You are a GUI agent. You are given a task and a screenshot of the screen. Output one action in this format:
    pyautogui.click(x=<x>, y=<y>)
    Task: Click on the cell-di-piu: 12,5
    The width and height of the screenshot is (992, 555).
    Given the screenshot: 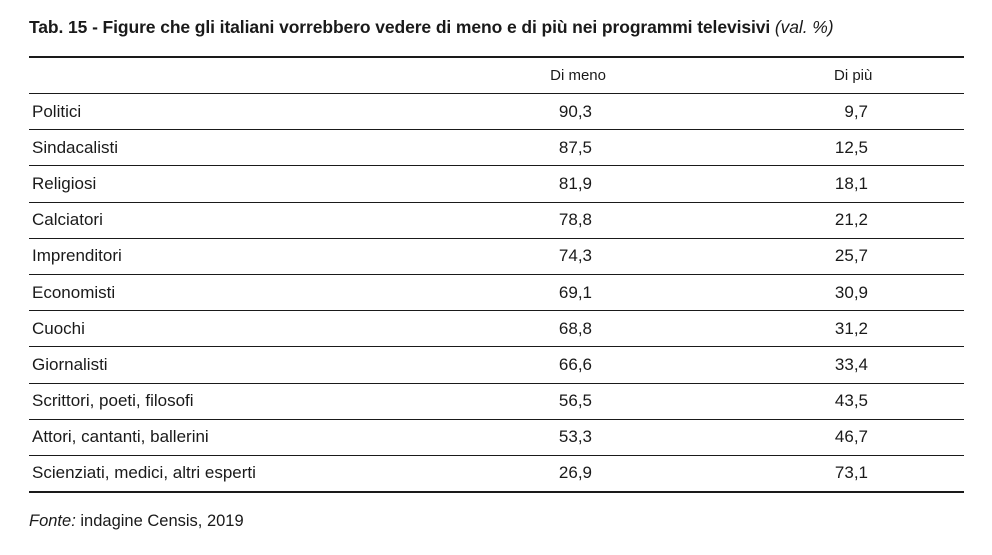 What is the action you would take?
    pyautogui.click(x=789, y=148)
    